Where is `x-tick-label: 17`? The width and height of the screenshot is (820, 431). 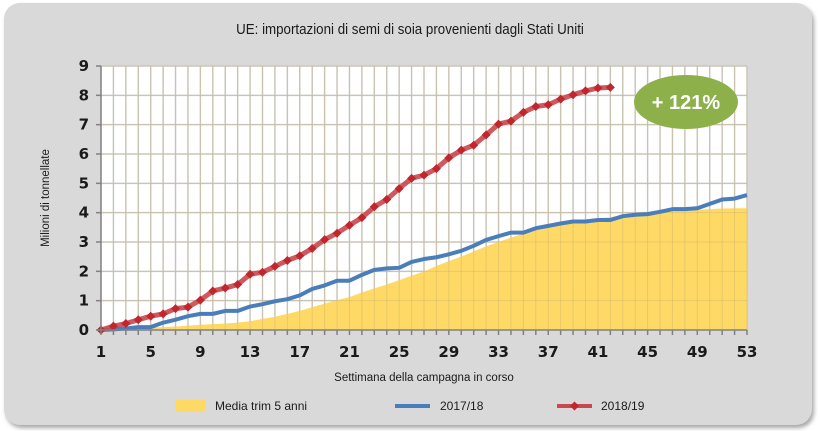 x-tick-label: 17 is located at coordinates (299, 352).